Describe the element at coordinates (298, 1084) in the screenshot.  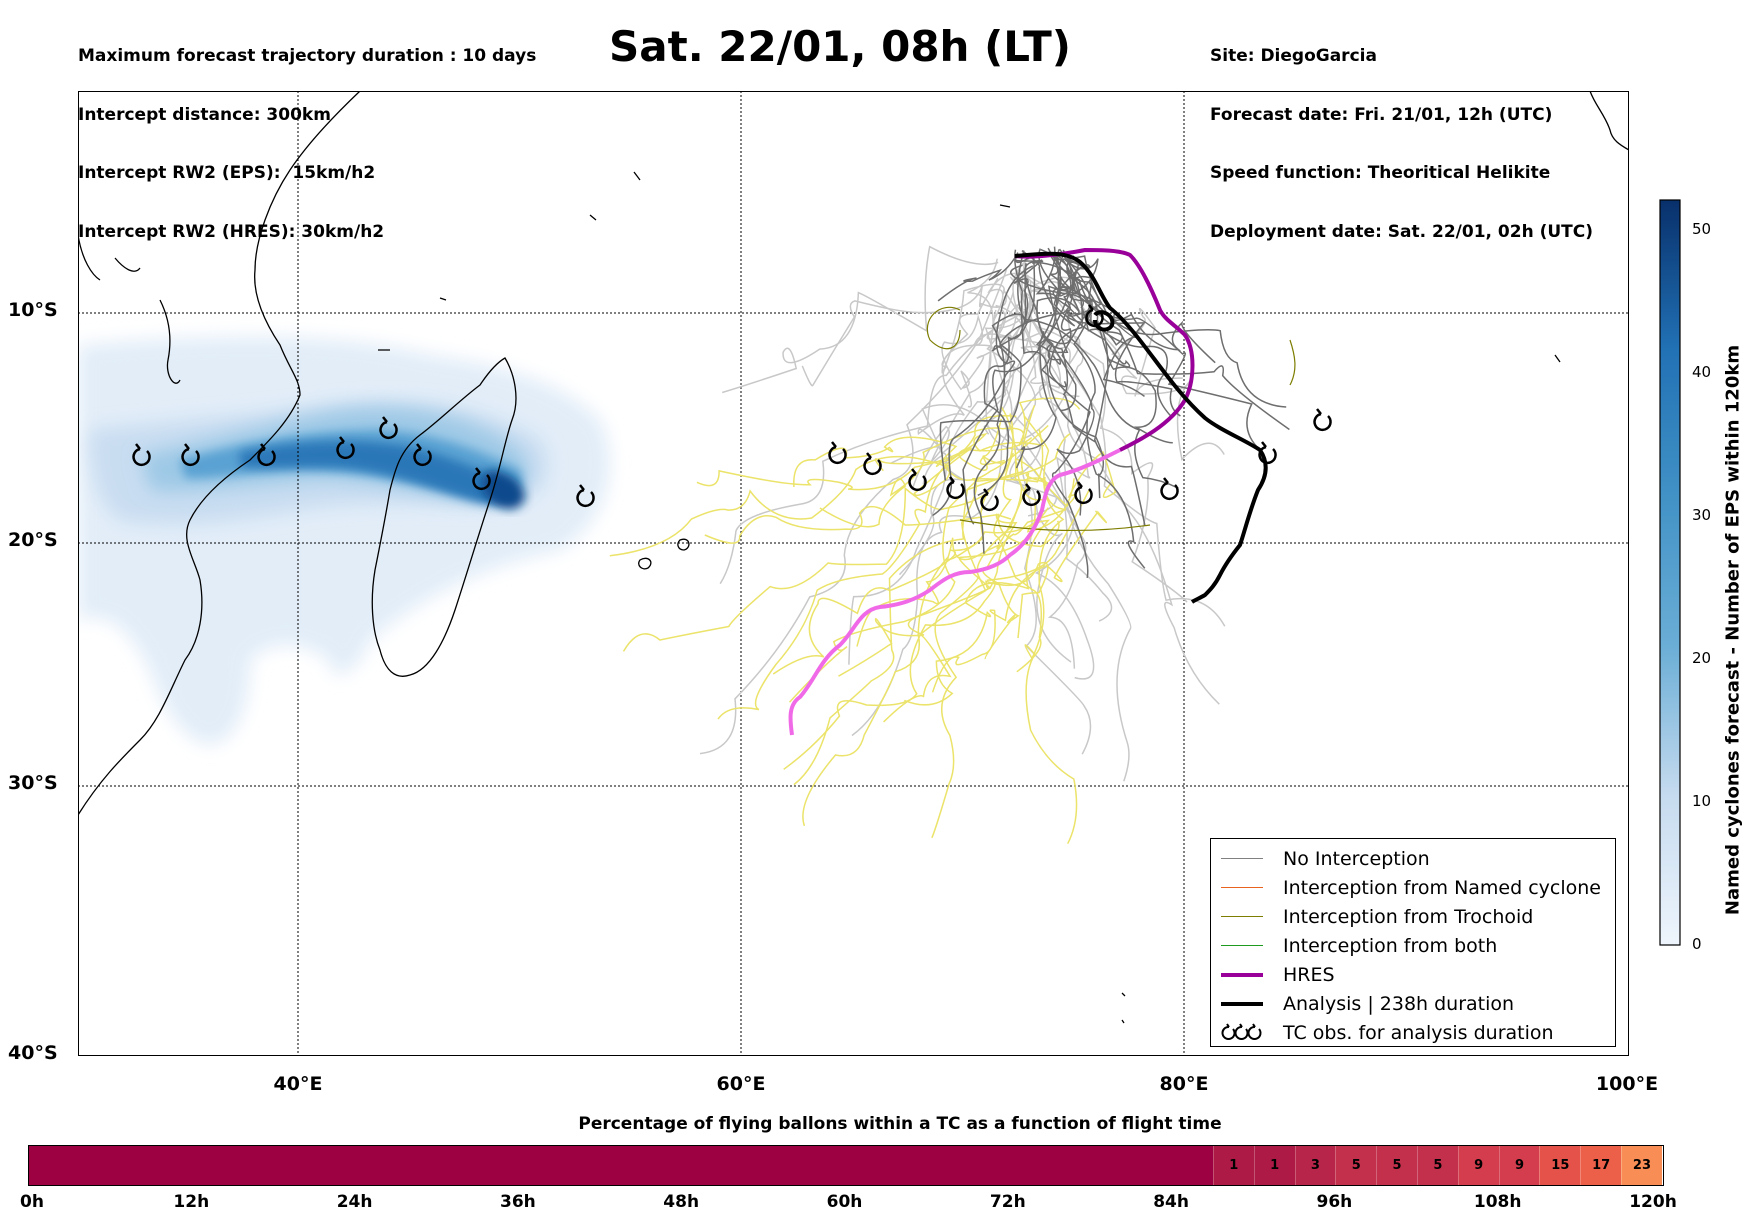
I see `lon-label-40e: 40°E` at that location.